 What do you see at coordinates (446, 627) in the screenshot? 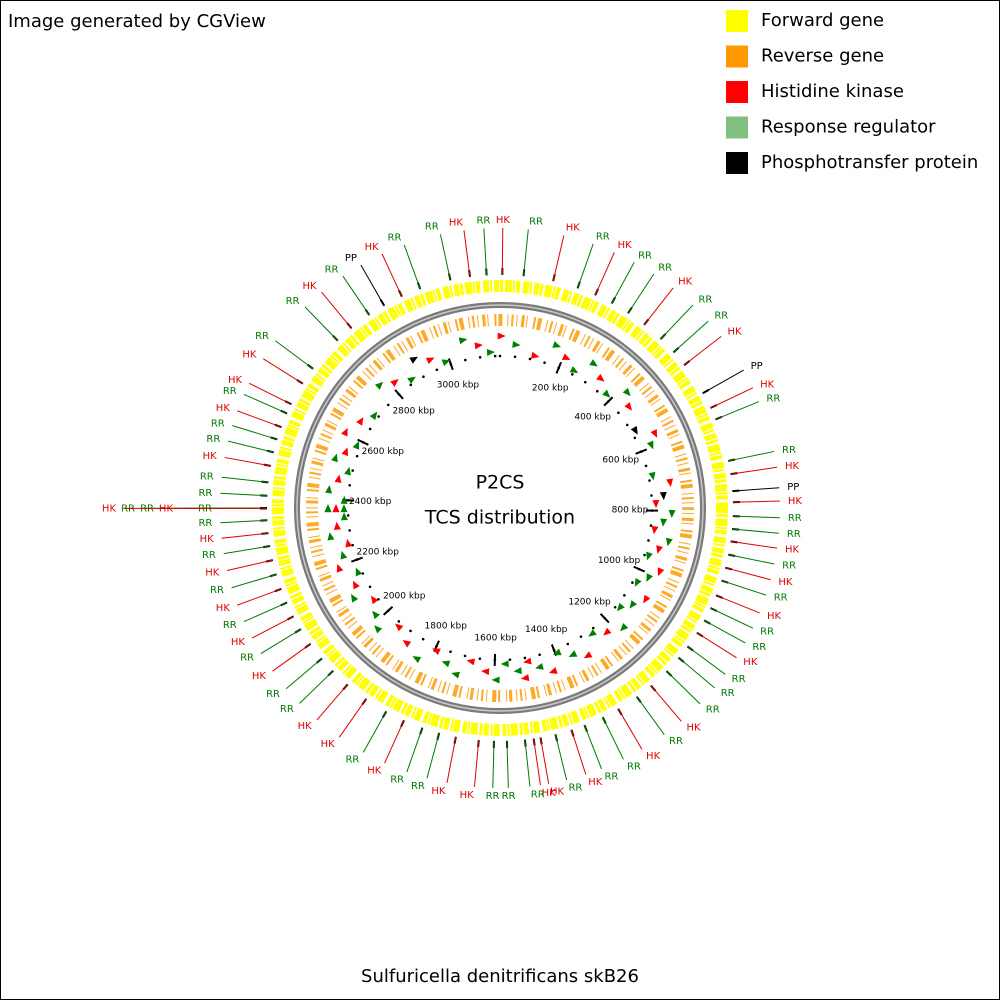
I see `tick-label: 1800 kbp` at bounding box center [446, 627].